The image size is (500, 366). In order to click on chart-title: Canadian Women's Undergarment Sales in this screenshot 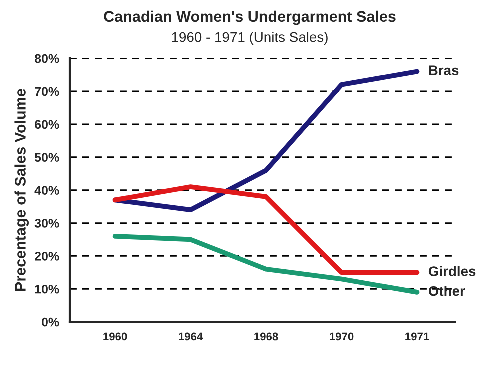, I will do `click(250, 18)`.